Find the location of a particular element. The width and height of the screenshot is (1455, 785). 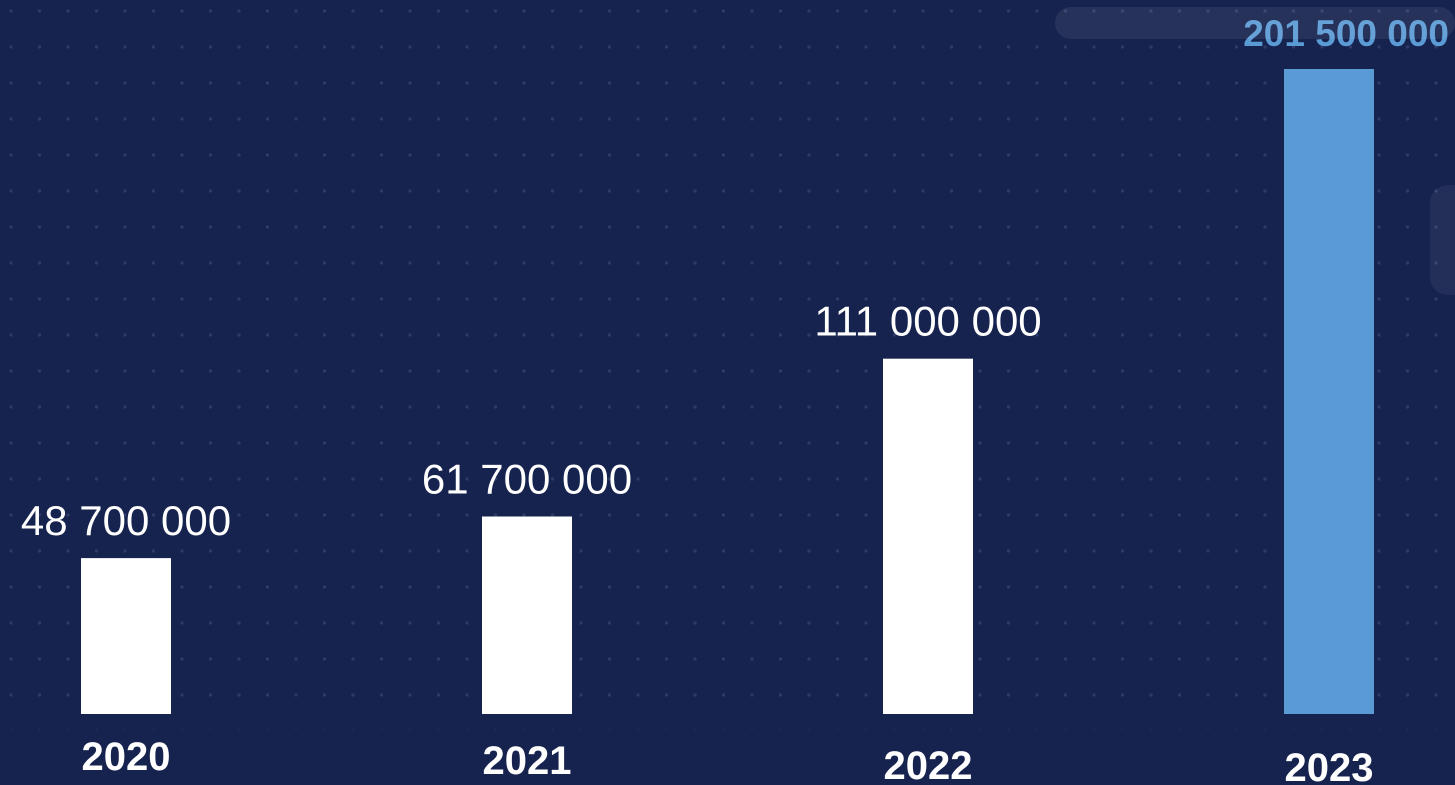

x-tick-label-2021: 2021 is located at coordinates (527, 761).